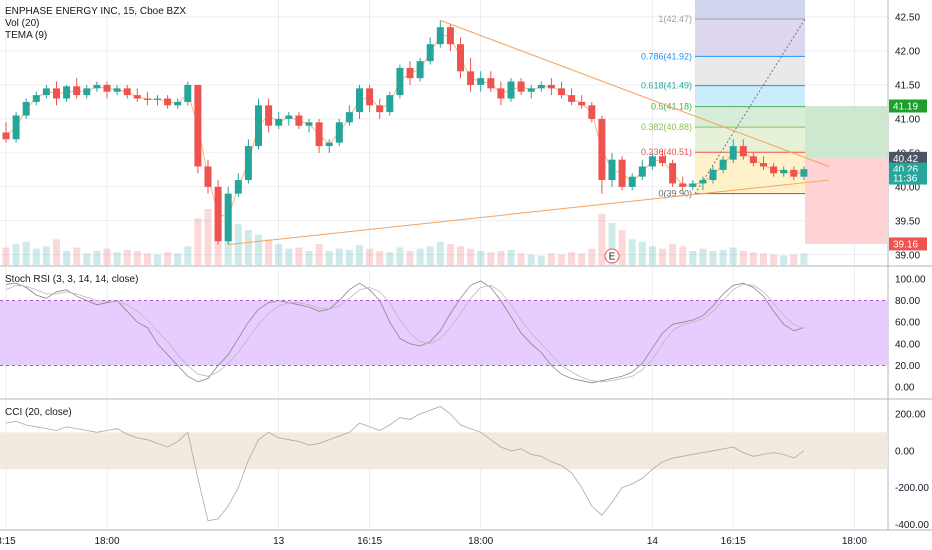  What do you see at coordinates (905, 170) in the screenshot?
I see `price-tag-label: 40.26` at bounding box center [905, 170].